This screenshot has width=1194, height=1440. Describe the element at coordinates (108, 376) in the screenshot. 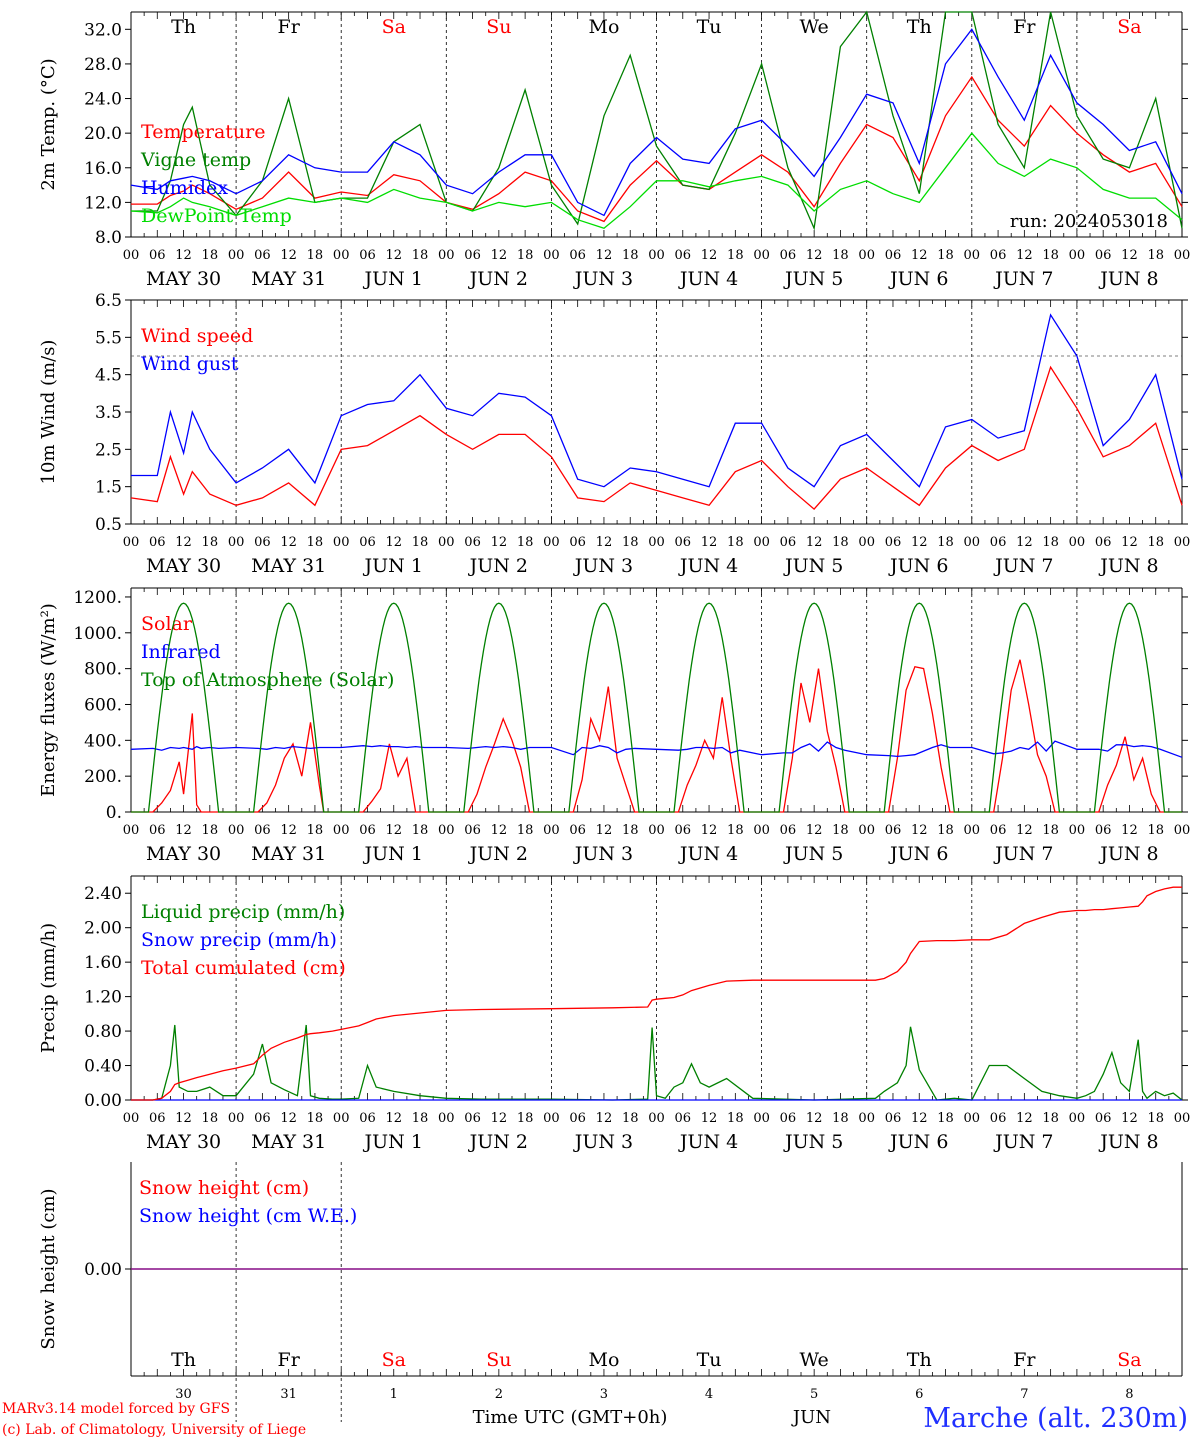

I see `y-tick-label: 4.5` at that location.